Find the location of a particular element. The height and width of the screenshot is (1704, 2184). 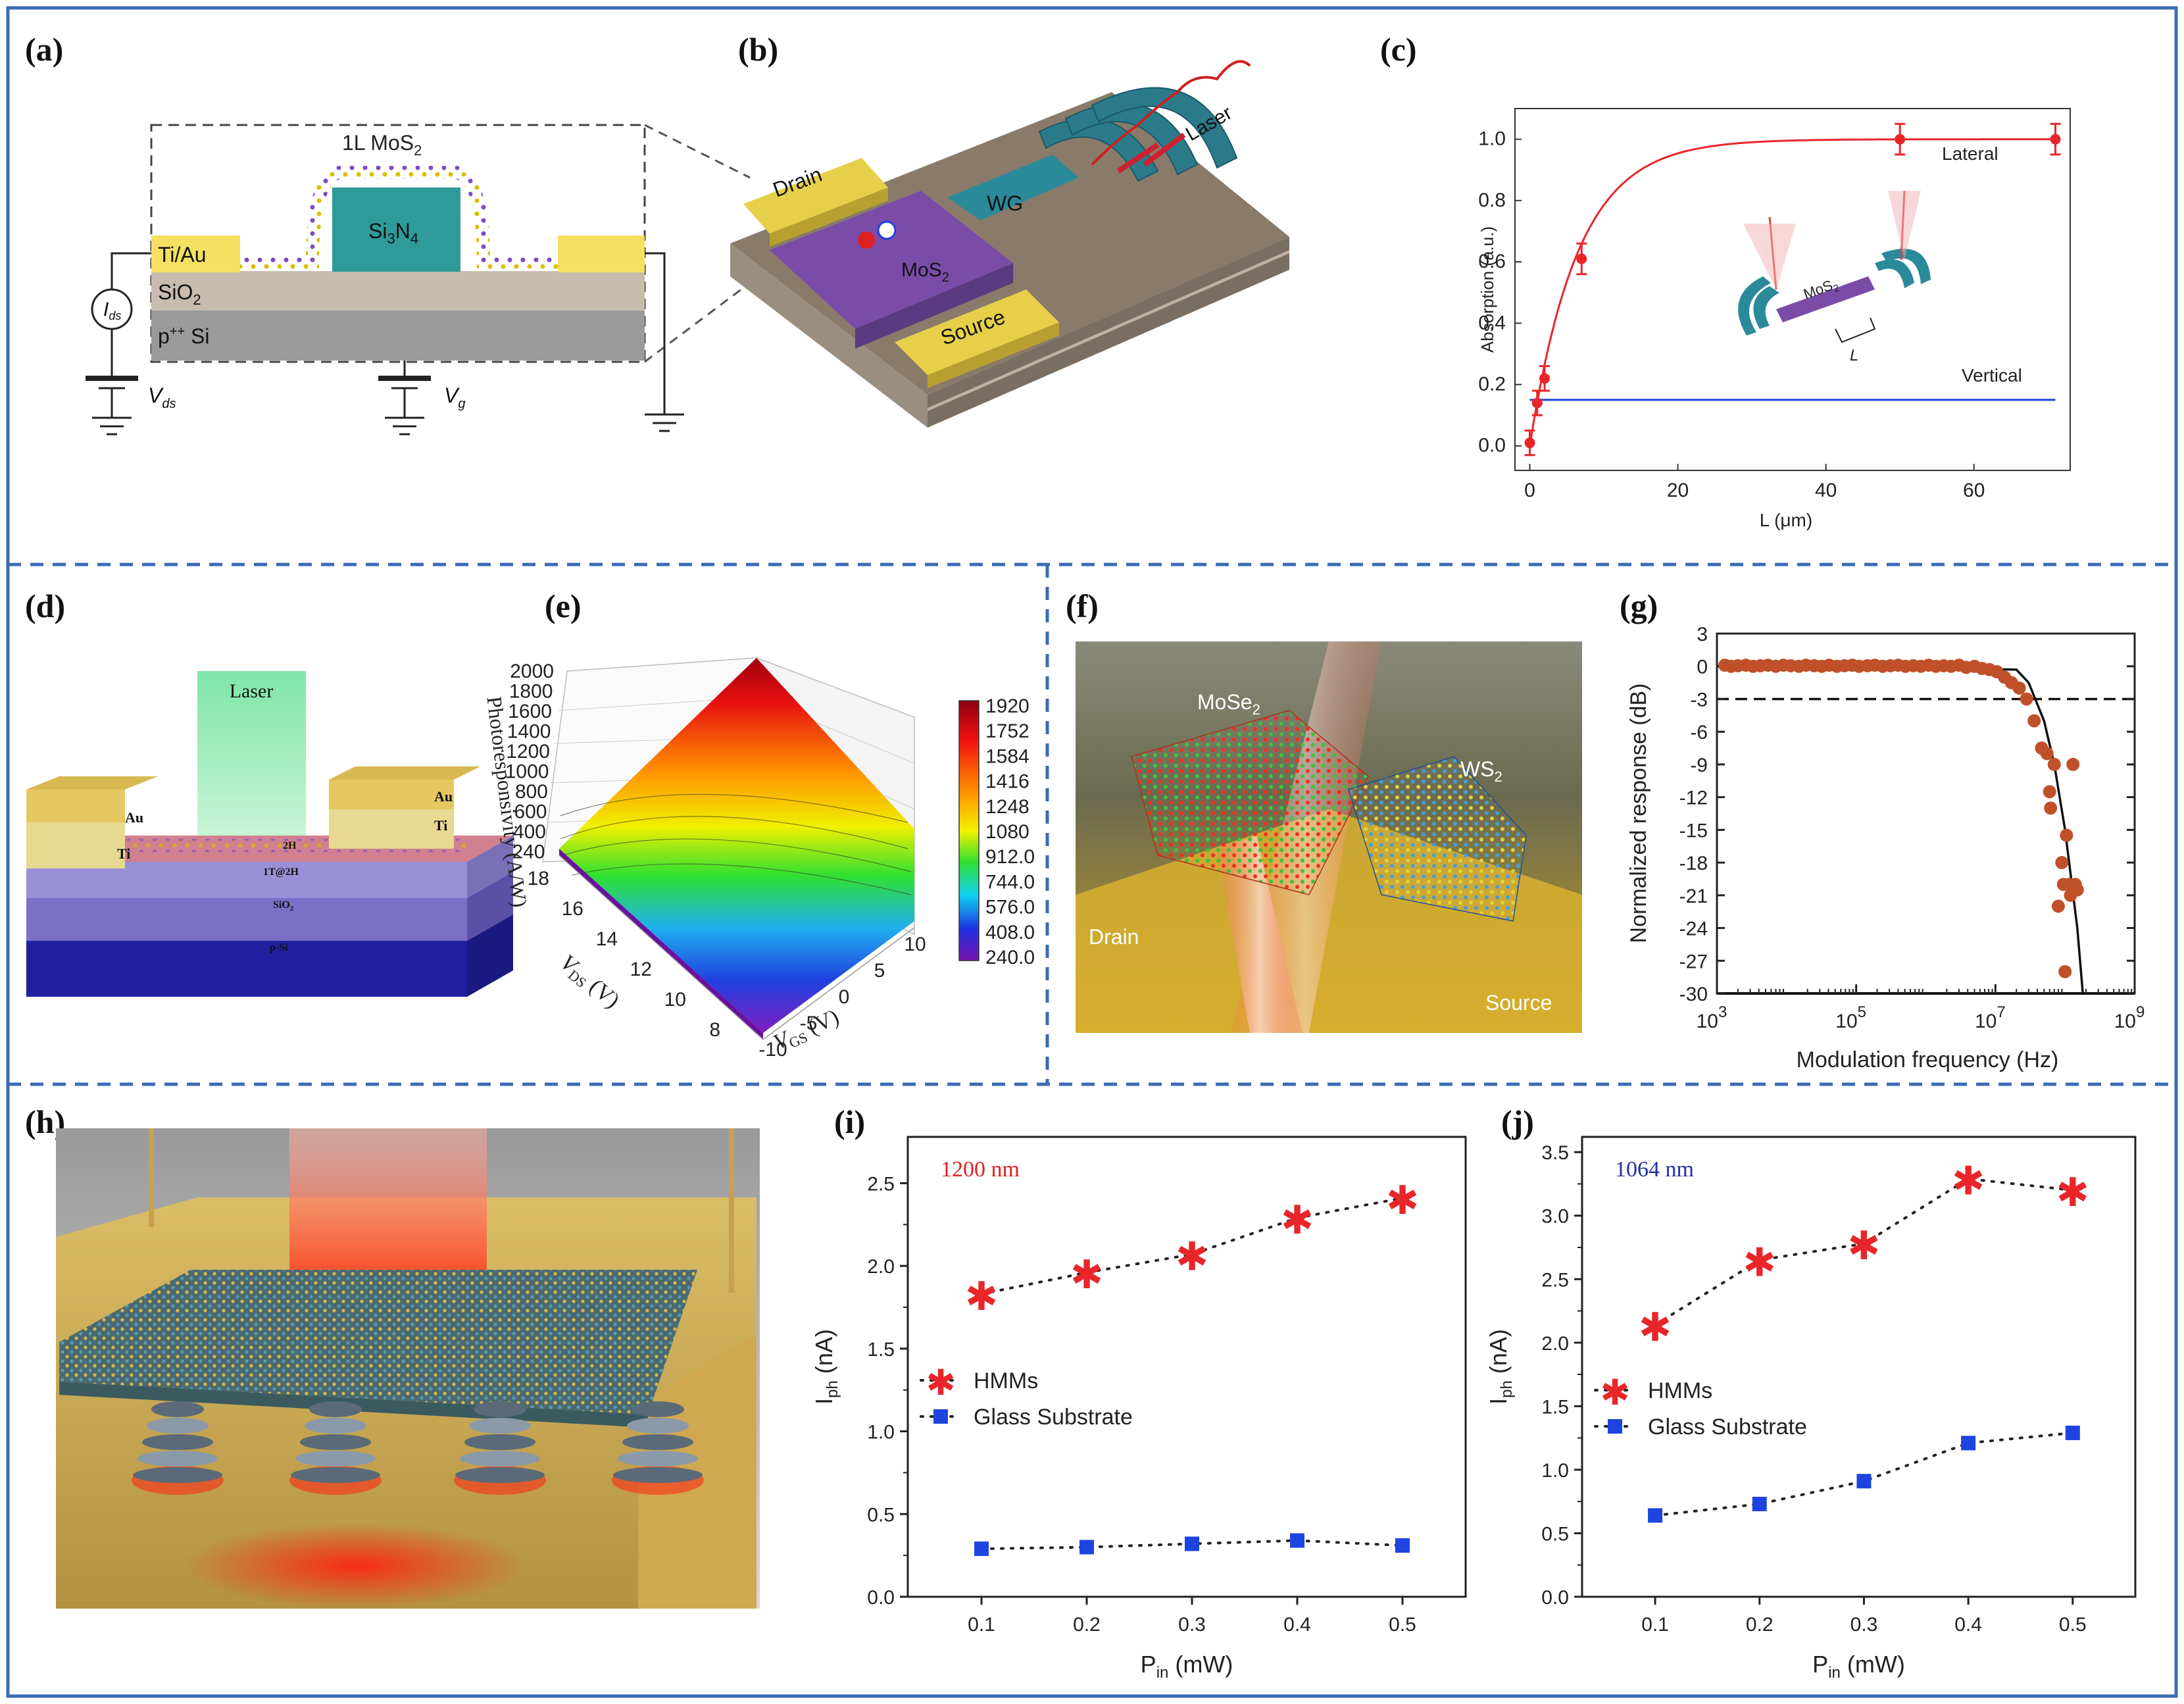

c-ytick-label: 0.4 is located at coordinates (1492, 323).